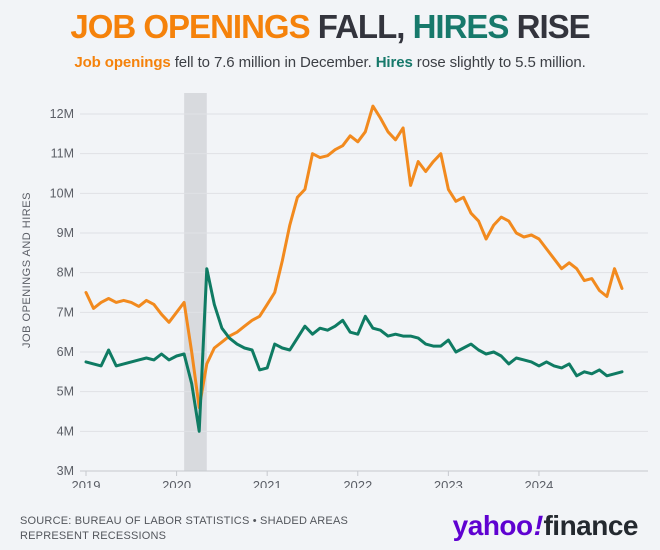  Describe the element at coordinates (62, 193) in the screenshot. I see `y-tick-label: 10M` at that location.